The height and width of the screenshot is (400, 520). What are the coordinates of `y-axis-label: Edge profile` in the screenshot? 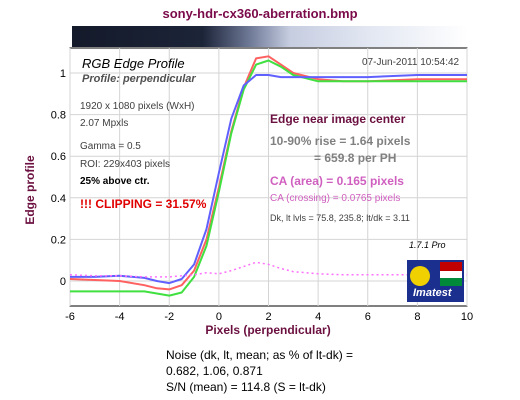 It's located at (30, 190).